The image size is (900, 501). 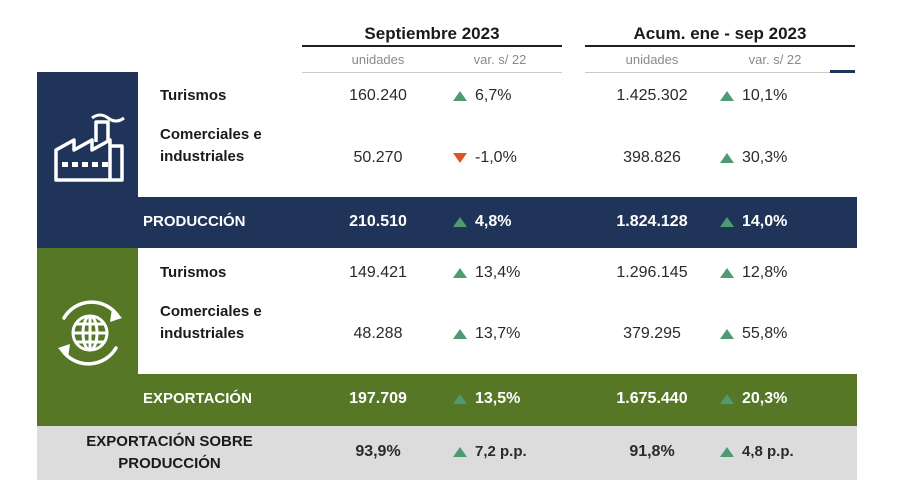 I want to click on production-comerciales-acc-units: 398.826, so click(x=652, y=157).